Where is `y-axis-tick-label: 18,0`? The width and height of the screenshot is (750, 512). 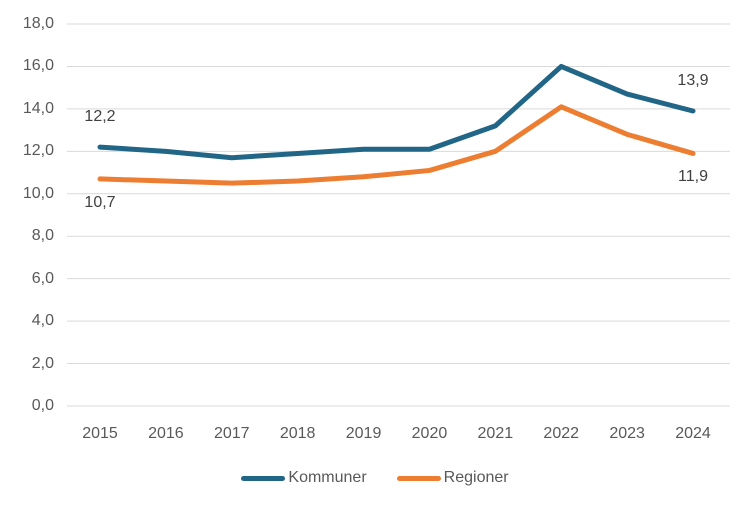
y-axis-tick-label: 18,0 is located at coordinates (38, 23).